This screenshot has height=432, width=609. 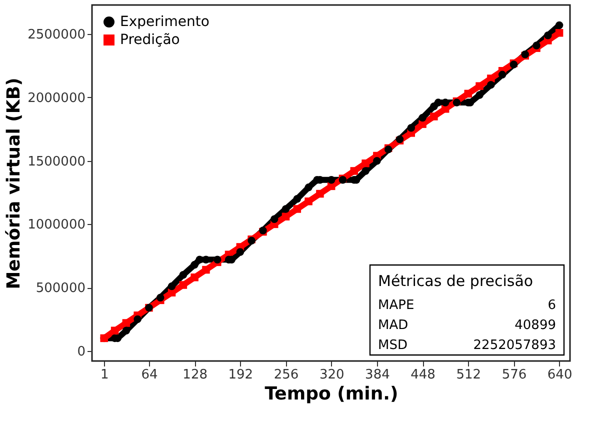 I want to click on annotation: 2252057893, so click(x=514, y=345).